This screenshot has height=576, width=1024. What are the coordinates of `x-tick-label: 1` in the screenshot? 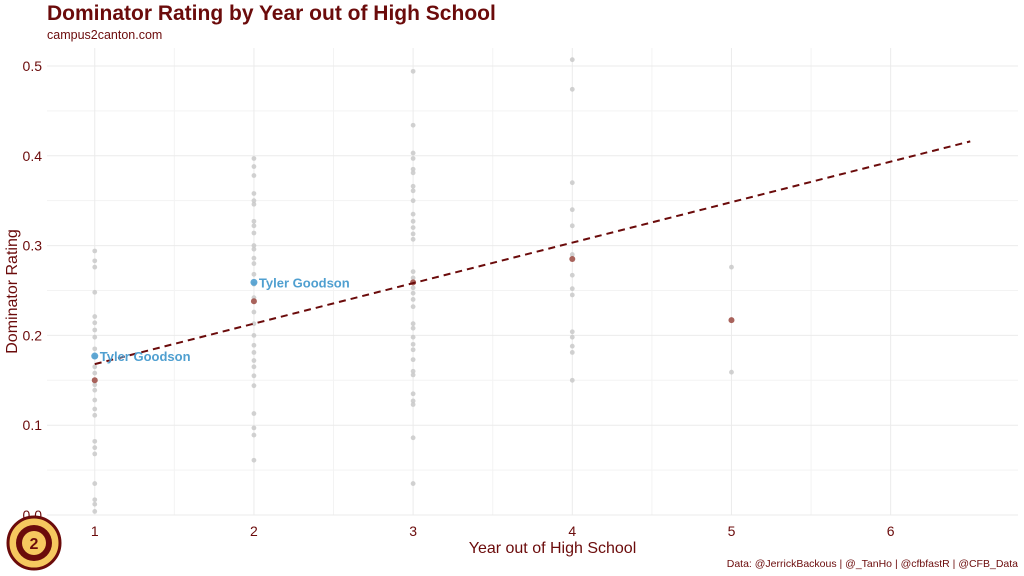 It's located at (95, 531).